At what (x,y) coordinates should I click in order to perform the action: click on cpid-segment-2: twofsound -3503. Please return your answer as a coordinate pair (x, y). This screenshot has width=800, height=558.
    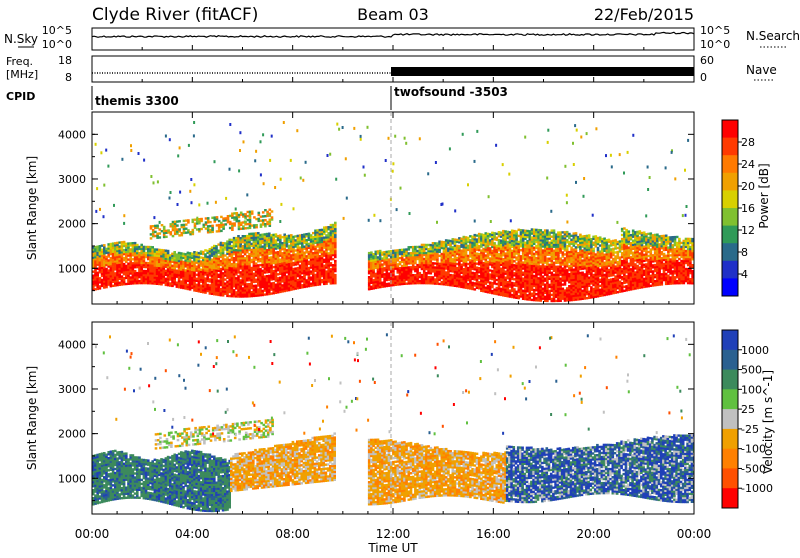
    Looking at the image, I should click on (451, 92).